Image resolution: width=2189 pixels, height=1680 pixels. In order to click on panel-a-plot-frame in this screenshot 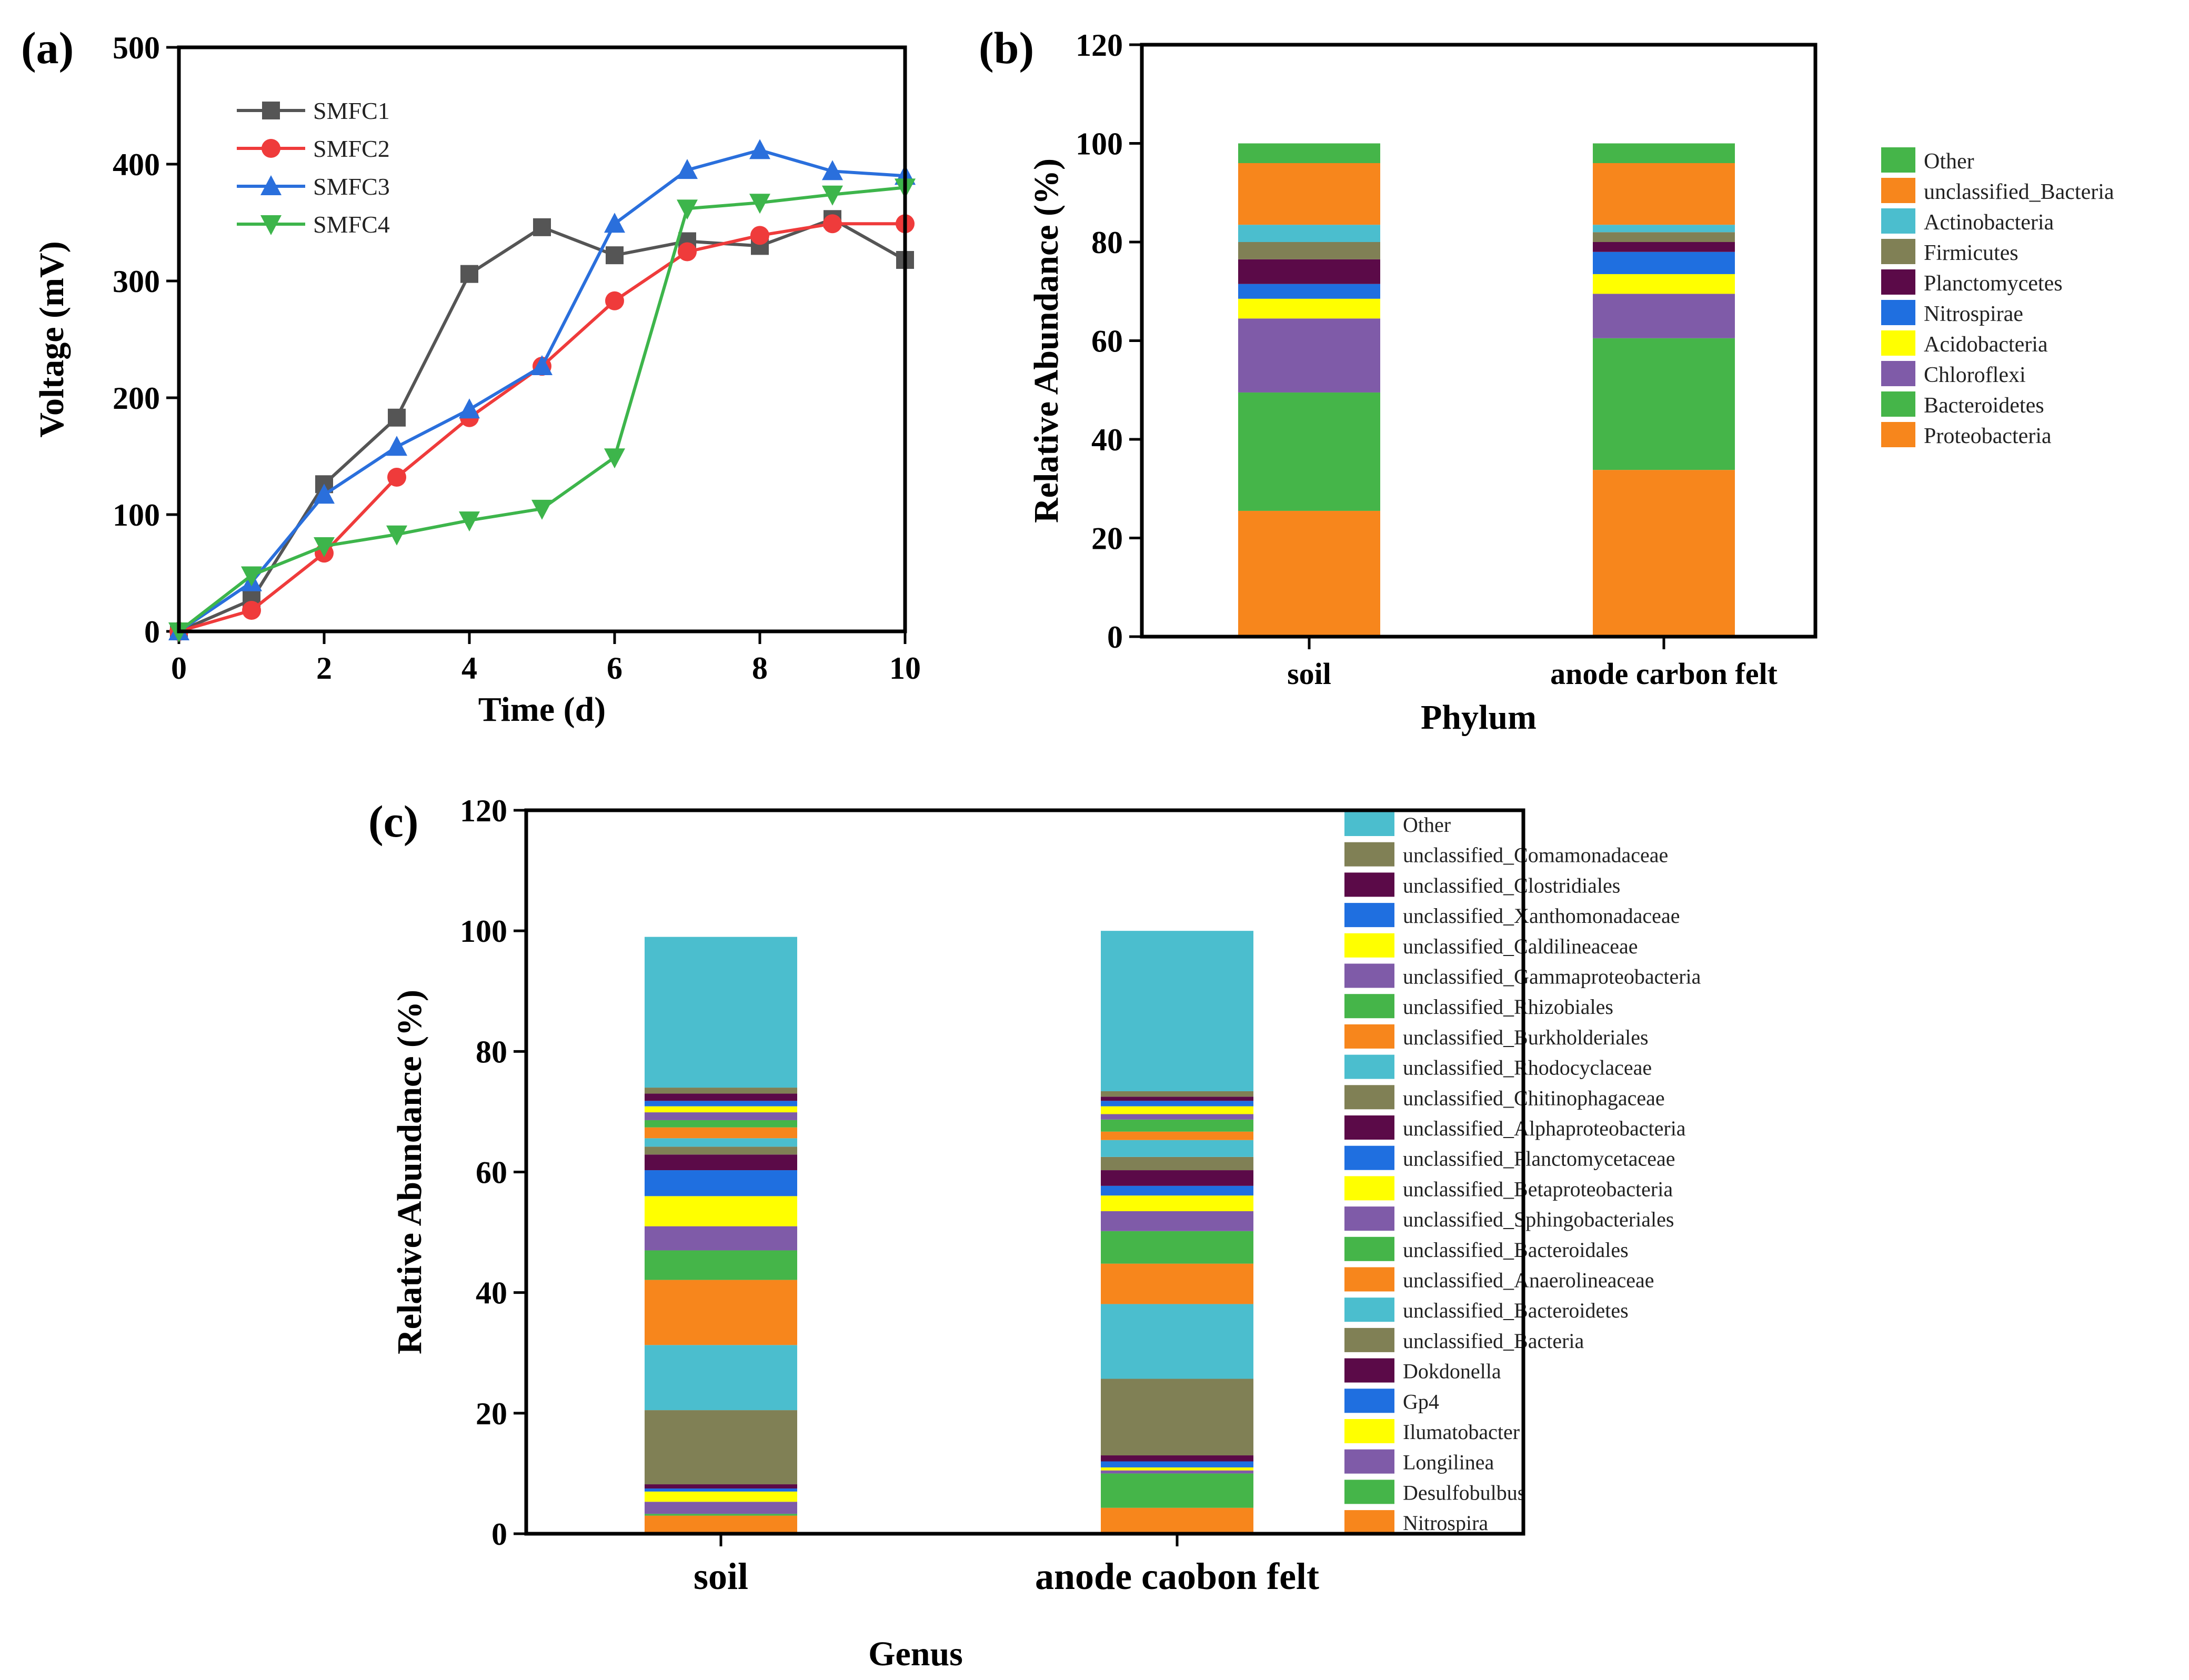, I will do `click(542, 339)`.